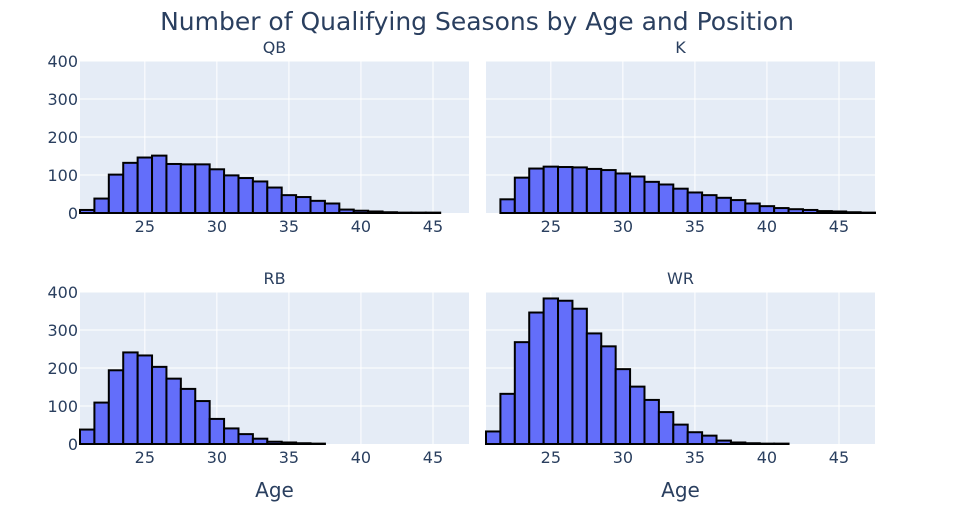 This screenshot has width=954, height=525. I want to click on y-tick-label: 100, so click(62, 175).